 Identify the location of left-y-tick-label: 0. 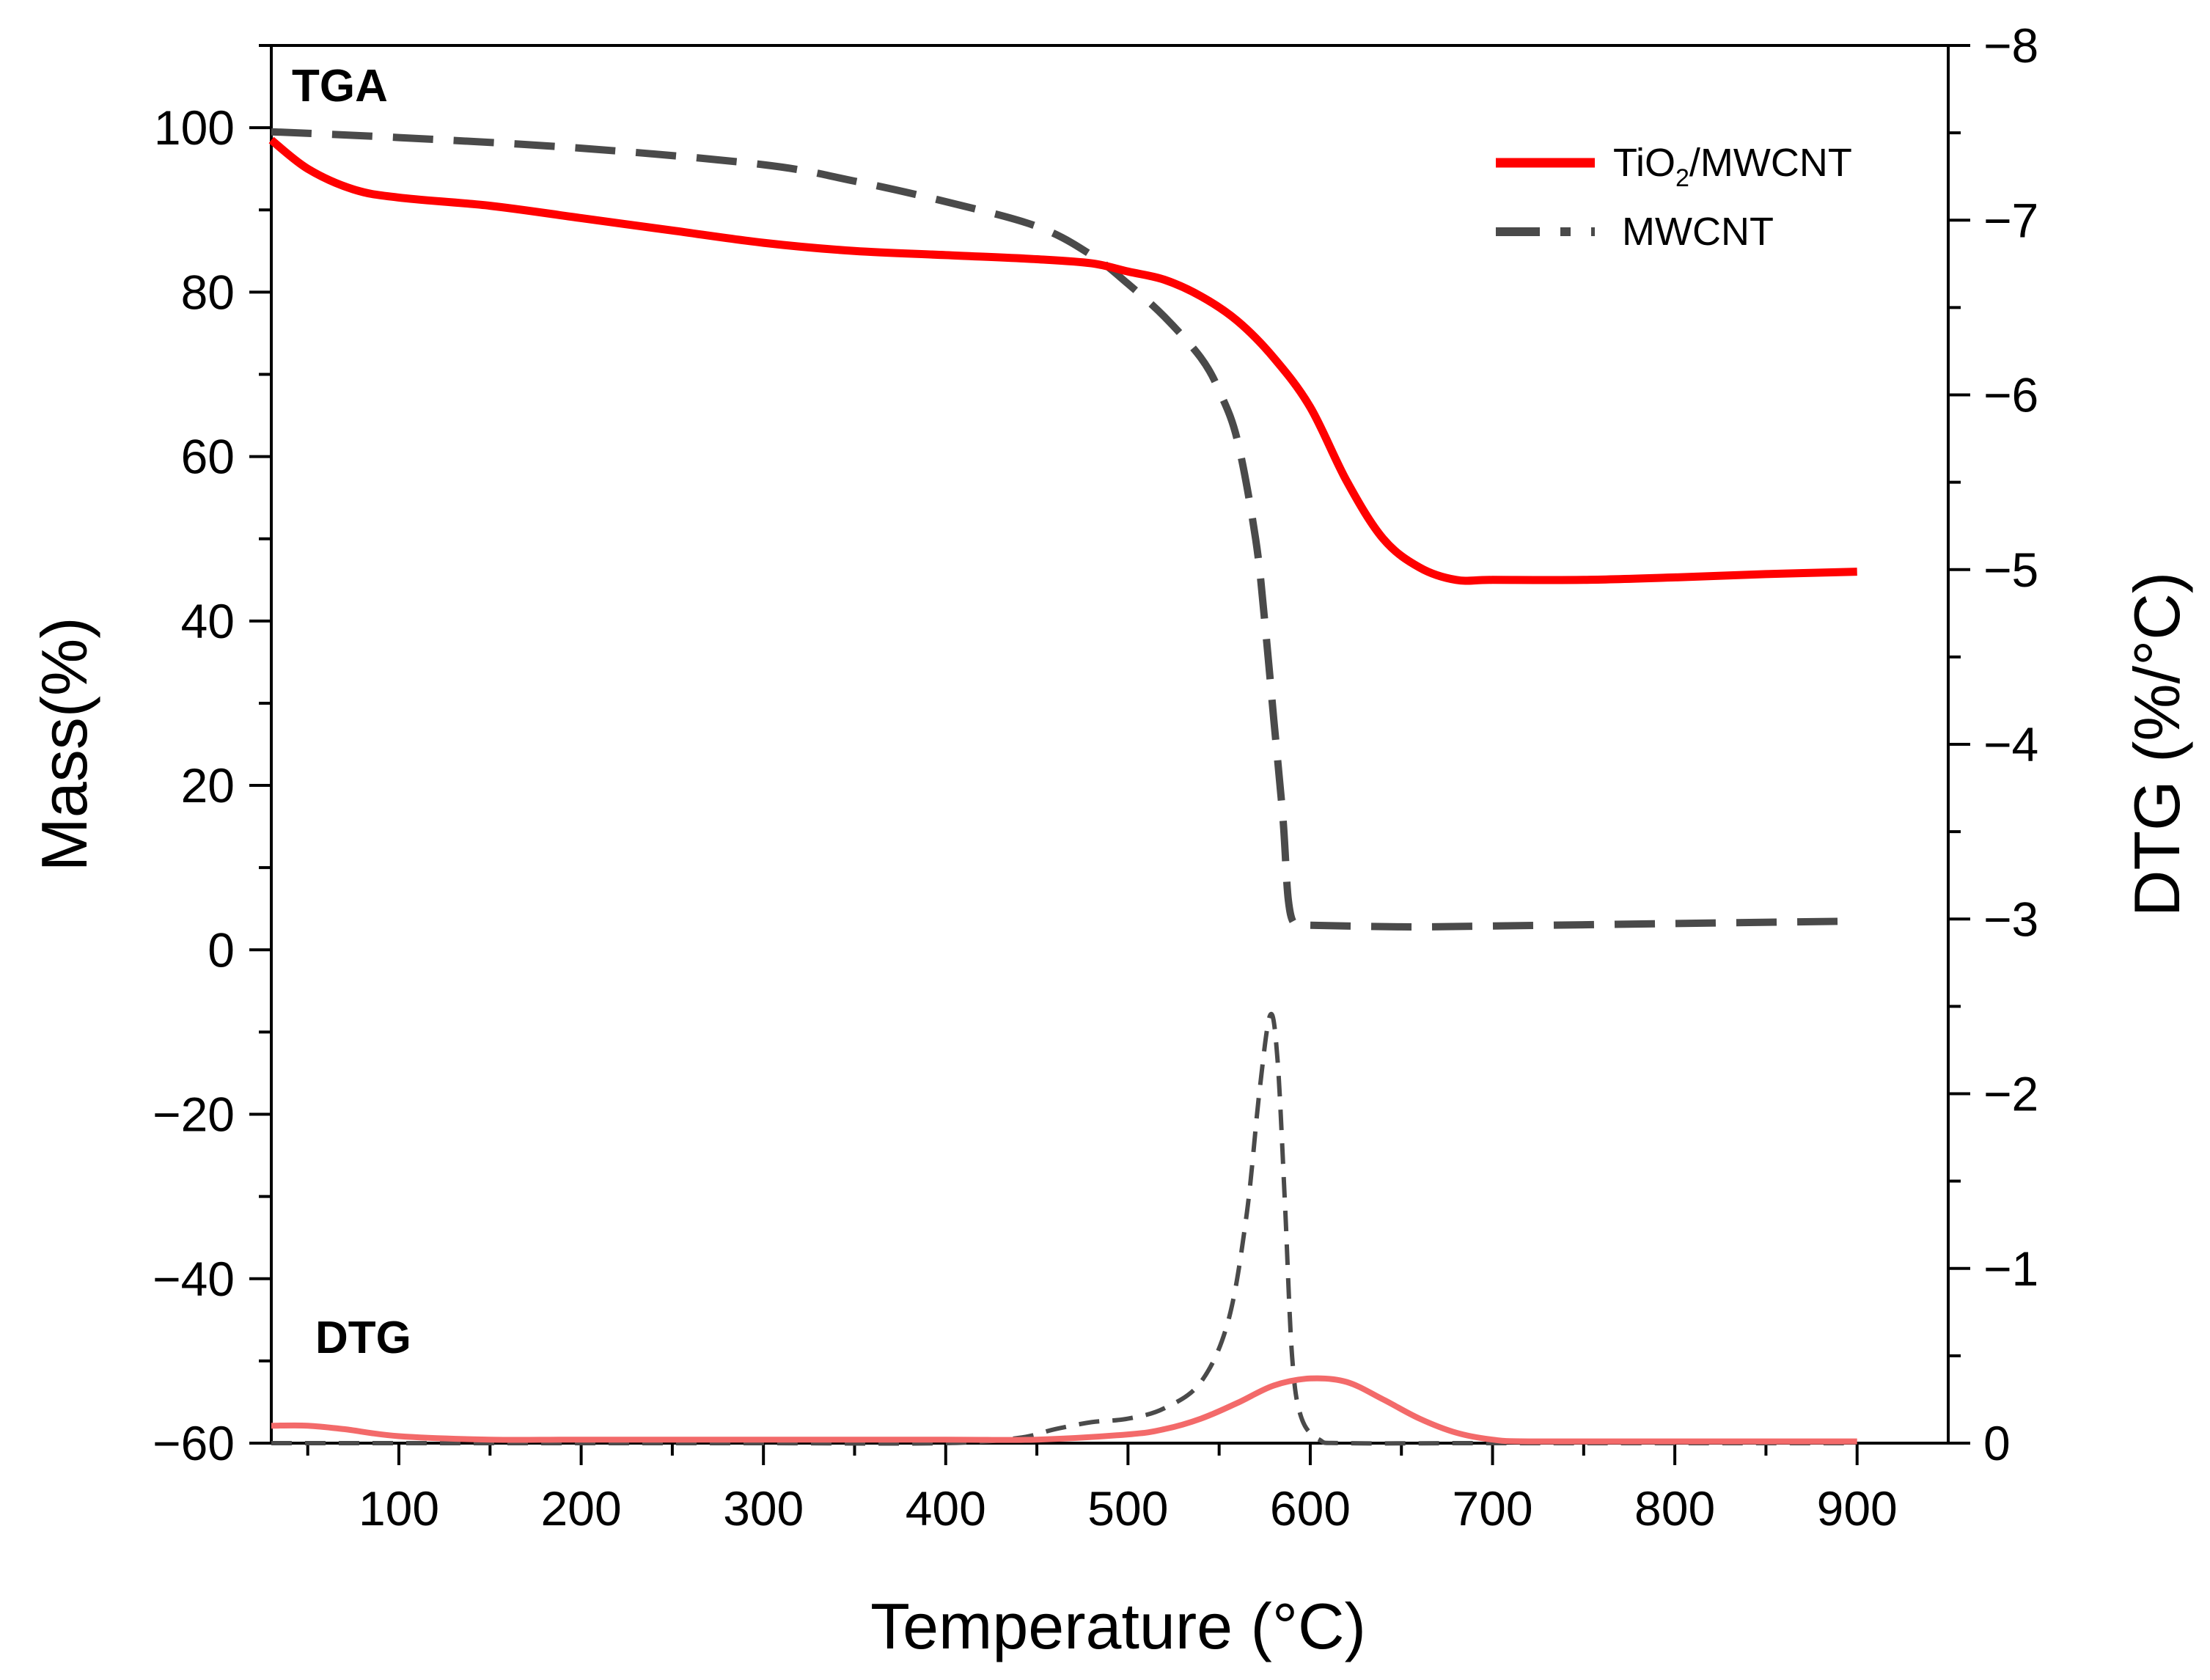
(221, 950).